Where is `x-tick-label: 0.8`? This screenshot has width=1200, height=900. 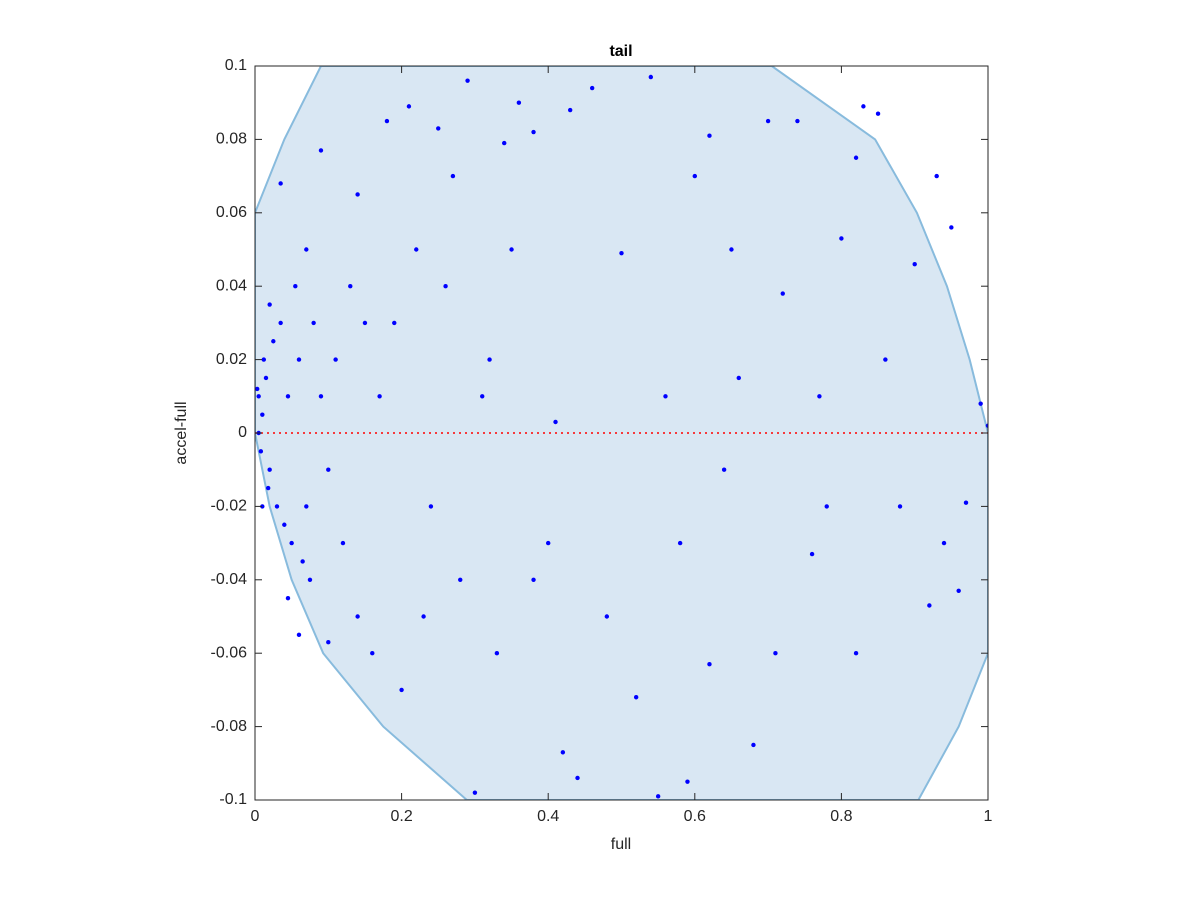 x-tick-label: 0.8 is located at coordinates (841, 816).